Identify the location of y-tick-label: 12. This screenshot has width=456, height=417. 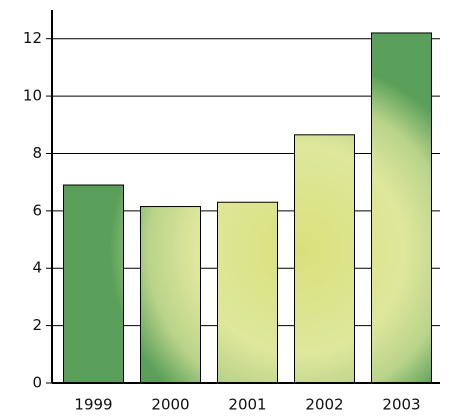
(32, 38).